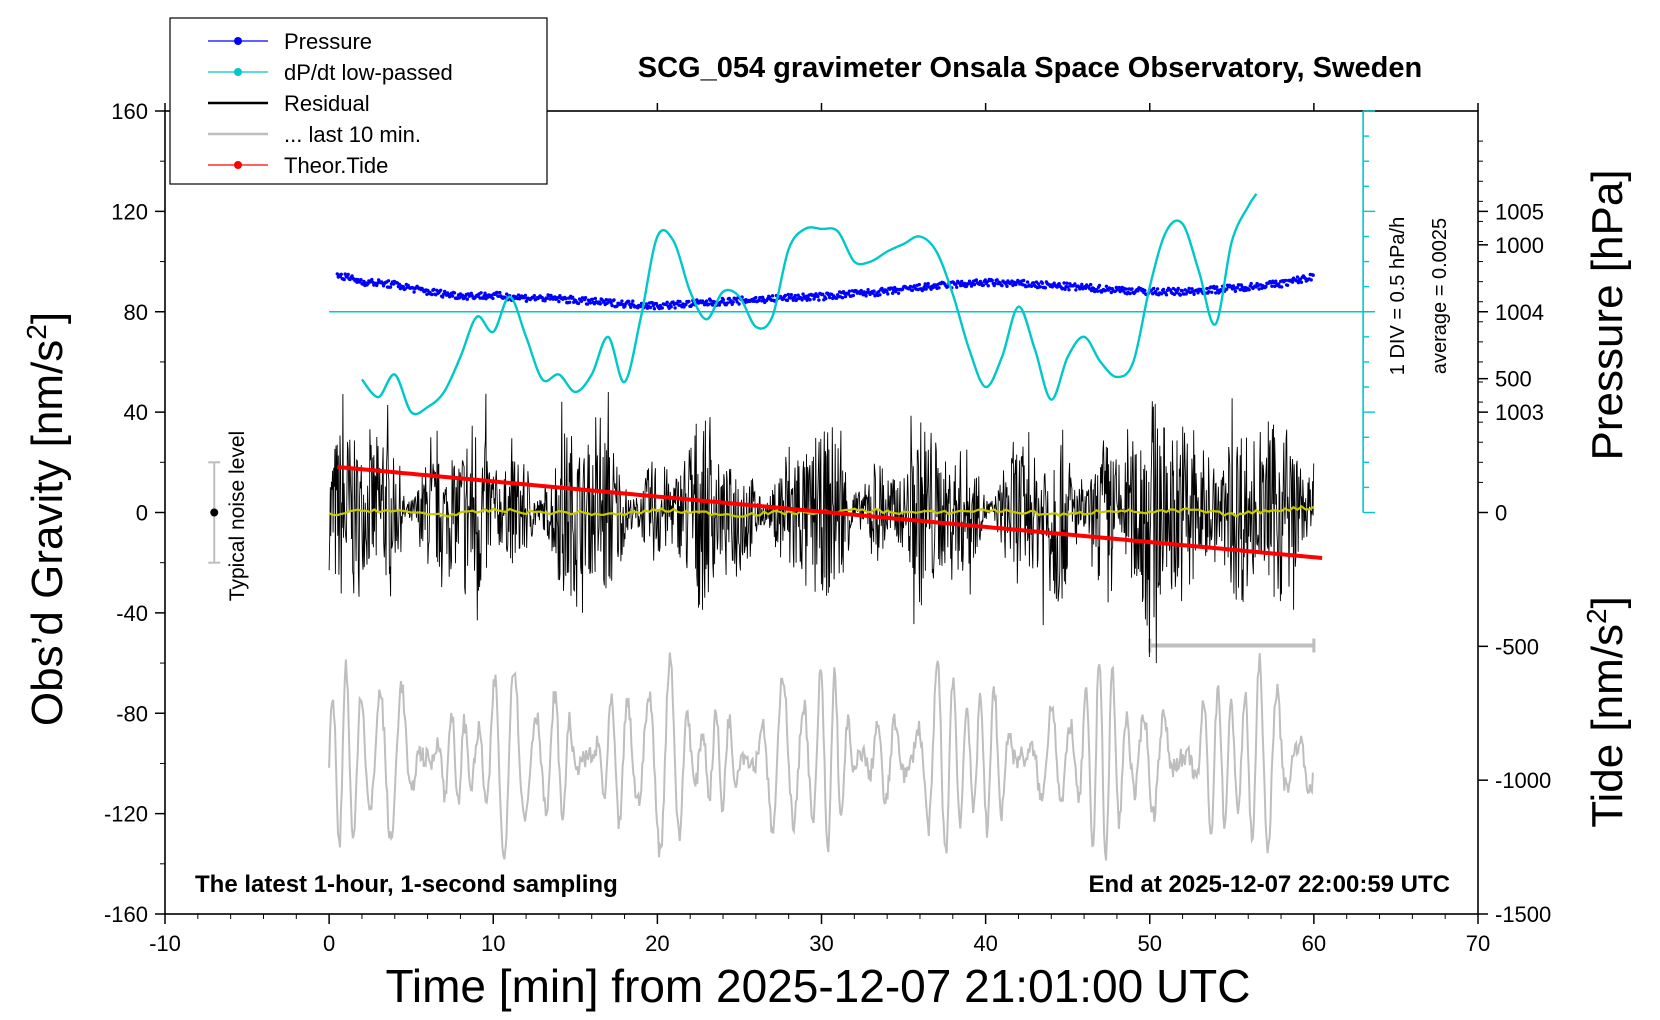 This screenshot has height=1020, width=1660. I want to click on x-tick-label: 50, so click(1150, 943).